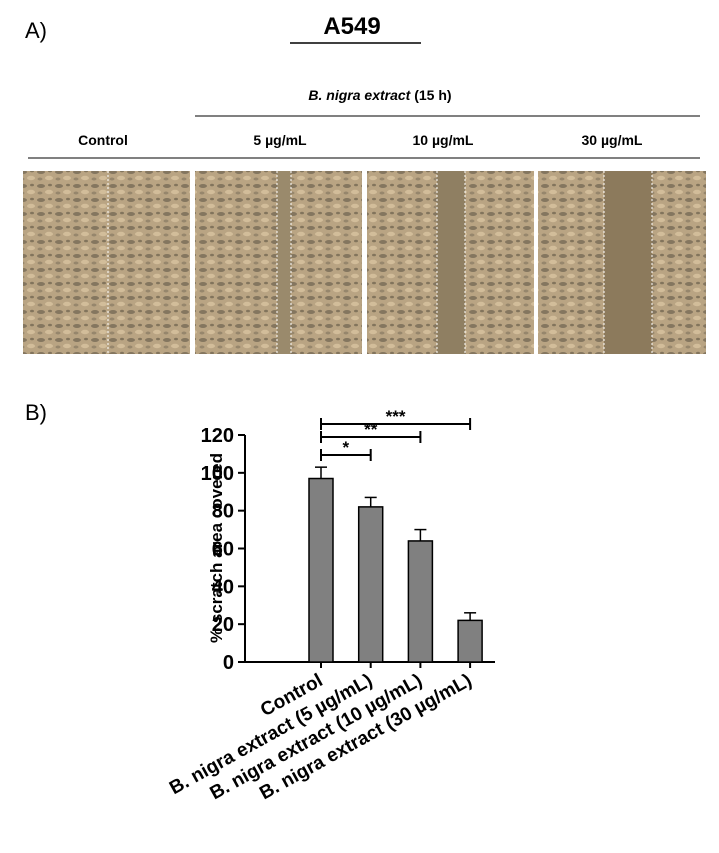  What do you see at coordinates (346, 447) in the screenshot?
I see `significance-label: *` at bounding box center [346, 447].